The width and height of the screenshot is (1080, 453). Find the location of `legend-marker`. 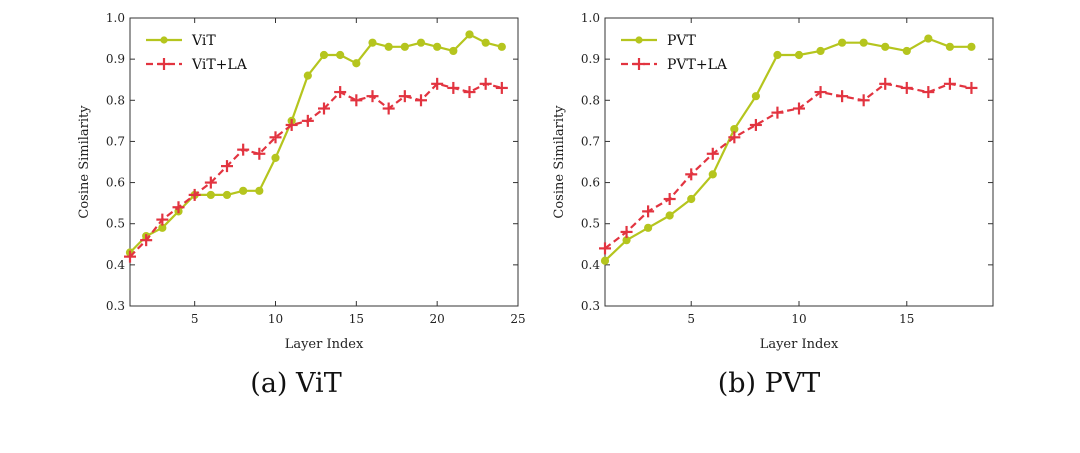

legend-marker is located at coordinates (164, 40).